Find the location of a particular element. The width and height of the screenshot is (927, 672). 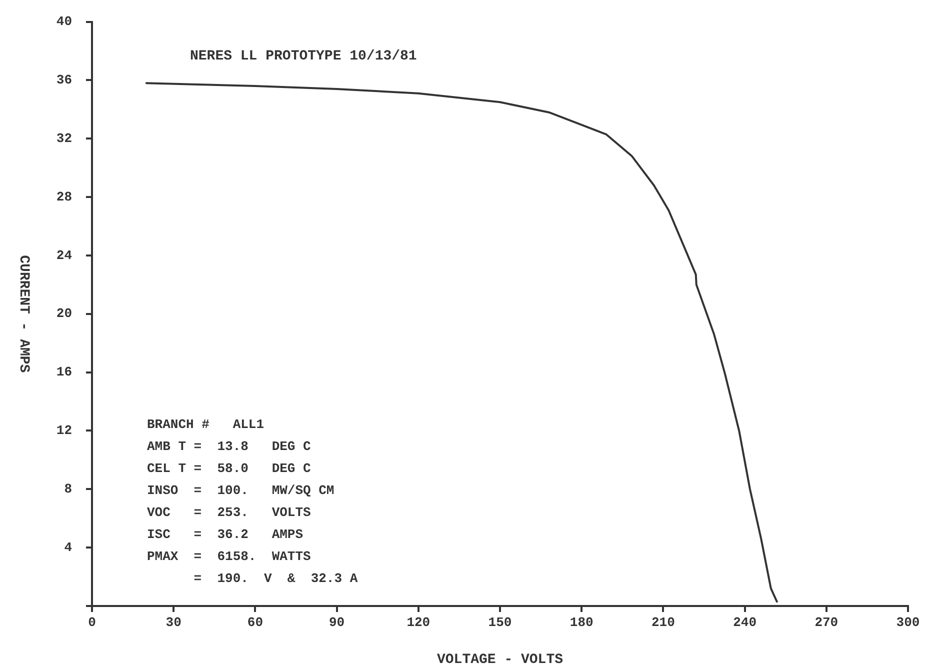

y-tick-label: 16 is located at coordinates (64, 372).